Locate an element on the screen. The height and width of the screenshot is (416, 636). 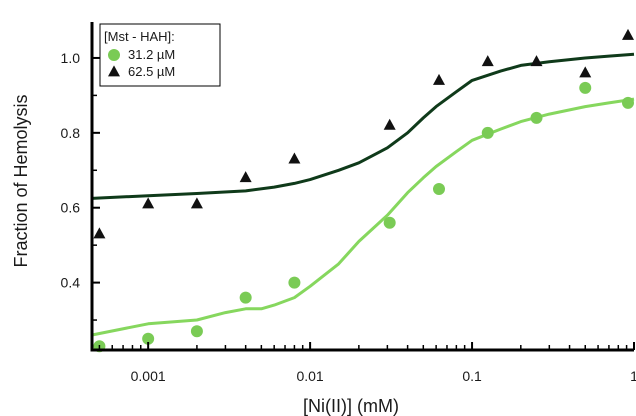
x-tick-label: 0.01 is located at coordinates (309, 376).